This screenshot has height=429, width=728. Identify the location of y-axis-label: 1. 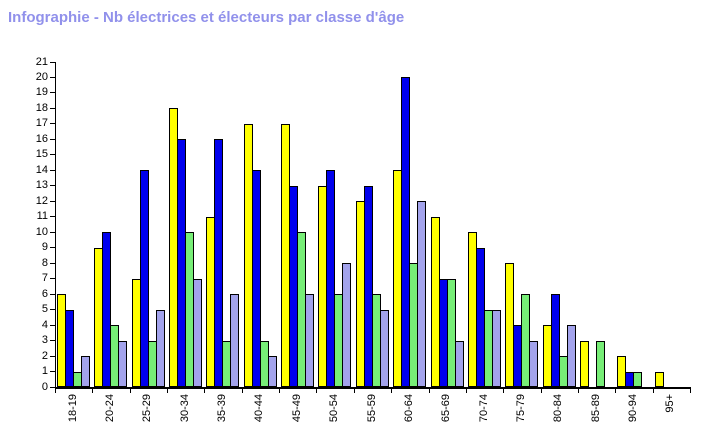
(44, 371).